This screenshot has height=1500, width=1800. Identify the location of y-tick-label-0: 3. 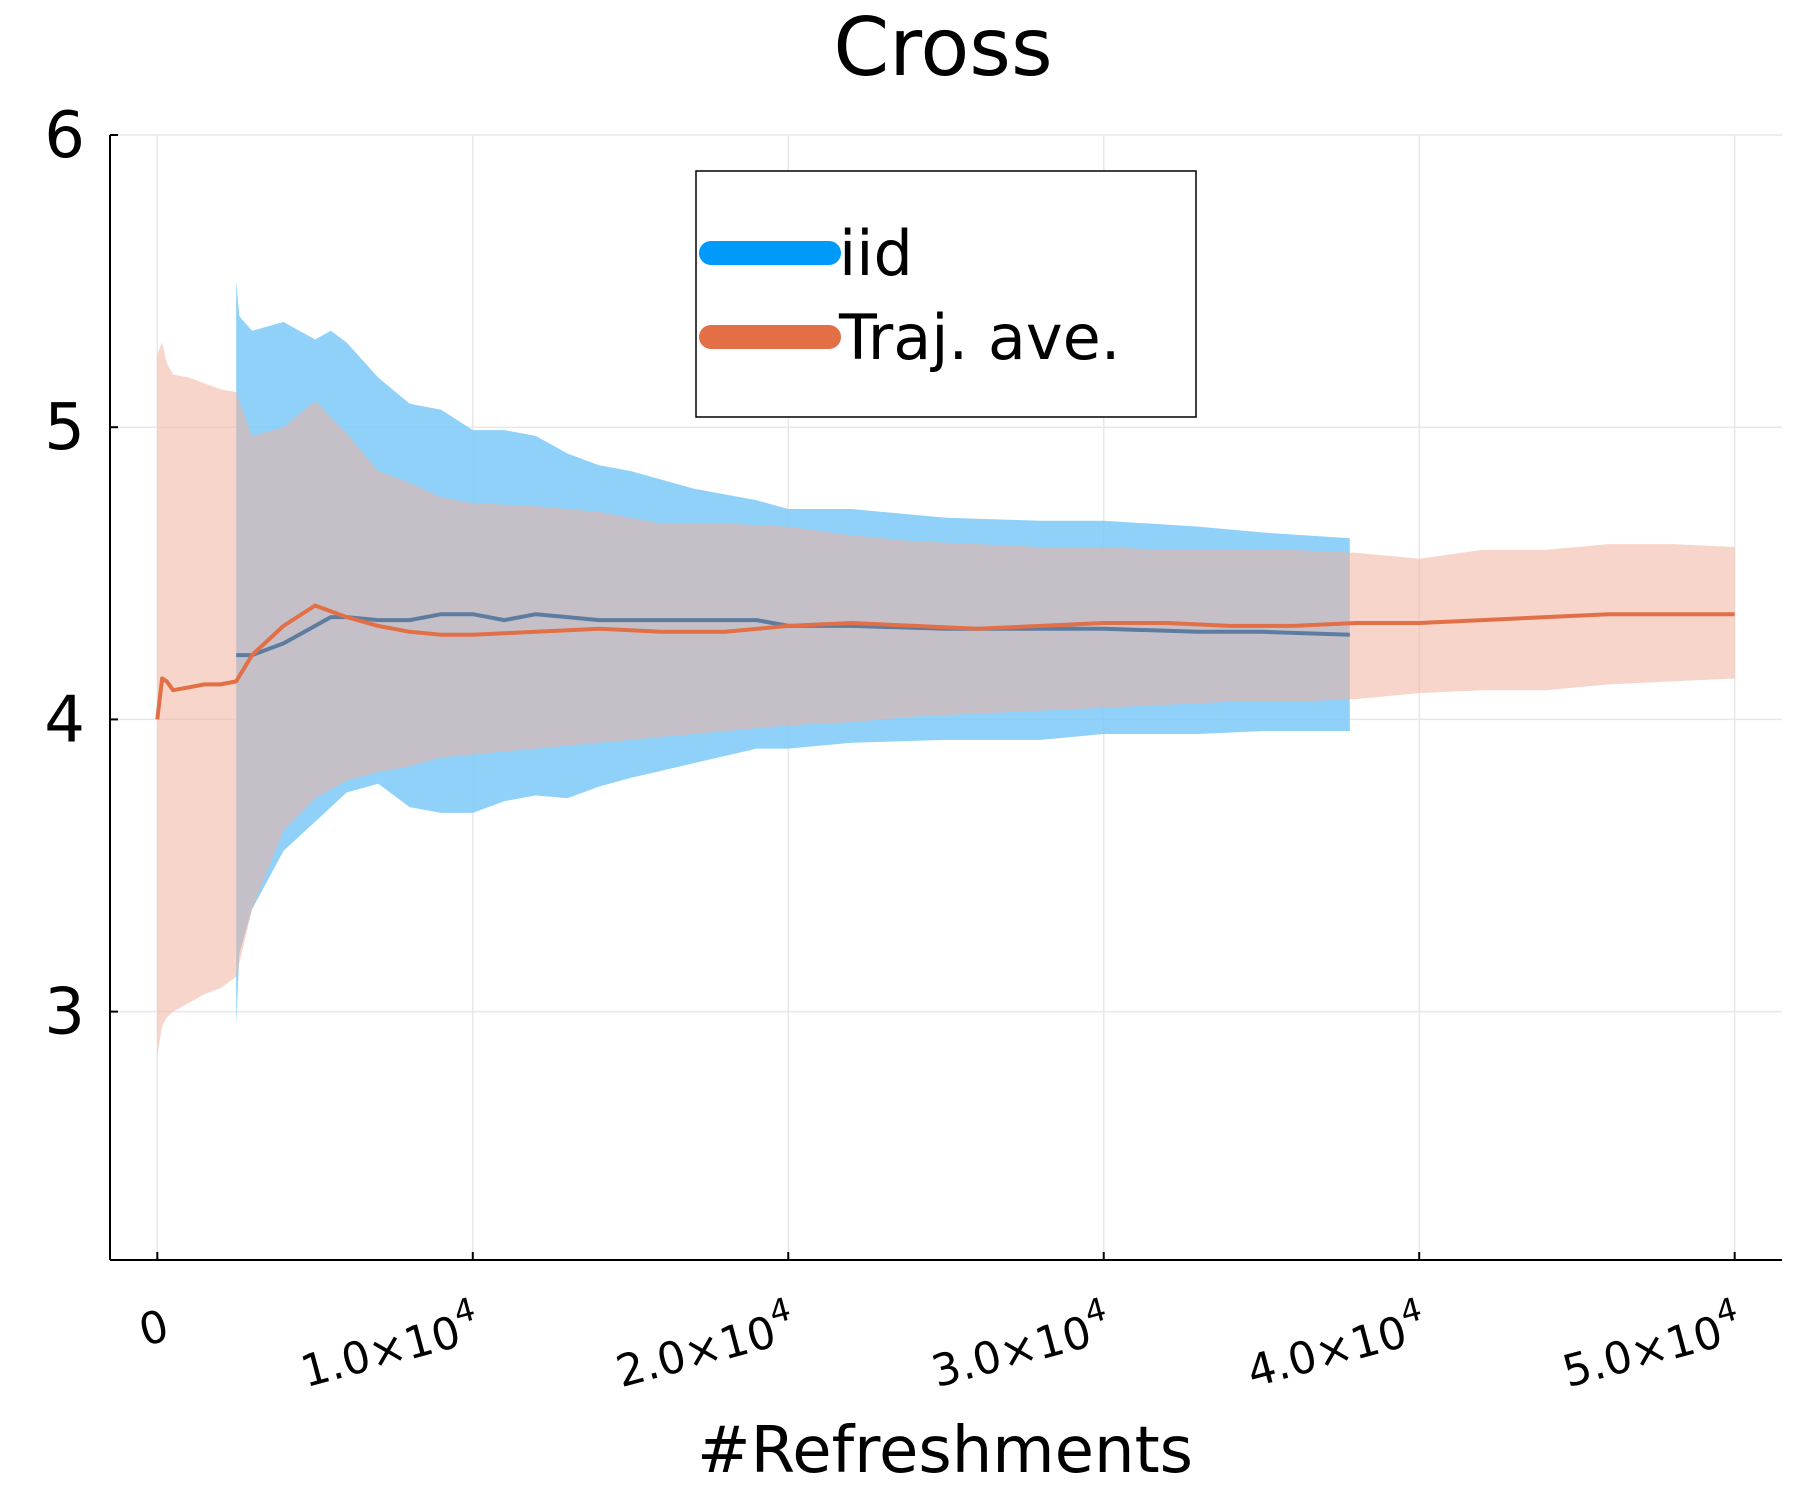
(64, 1013).